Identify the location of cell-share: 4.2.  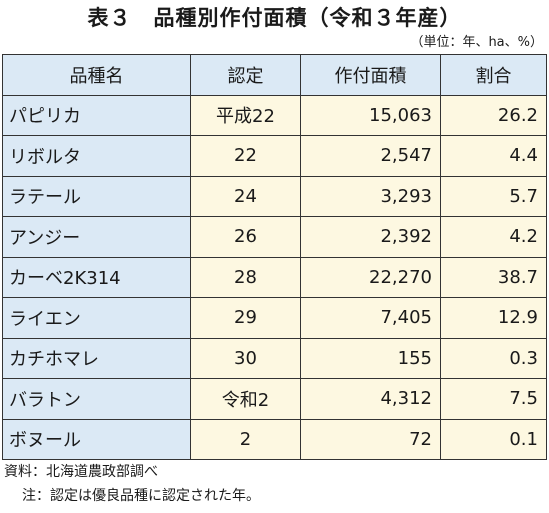
(493, 237).